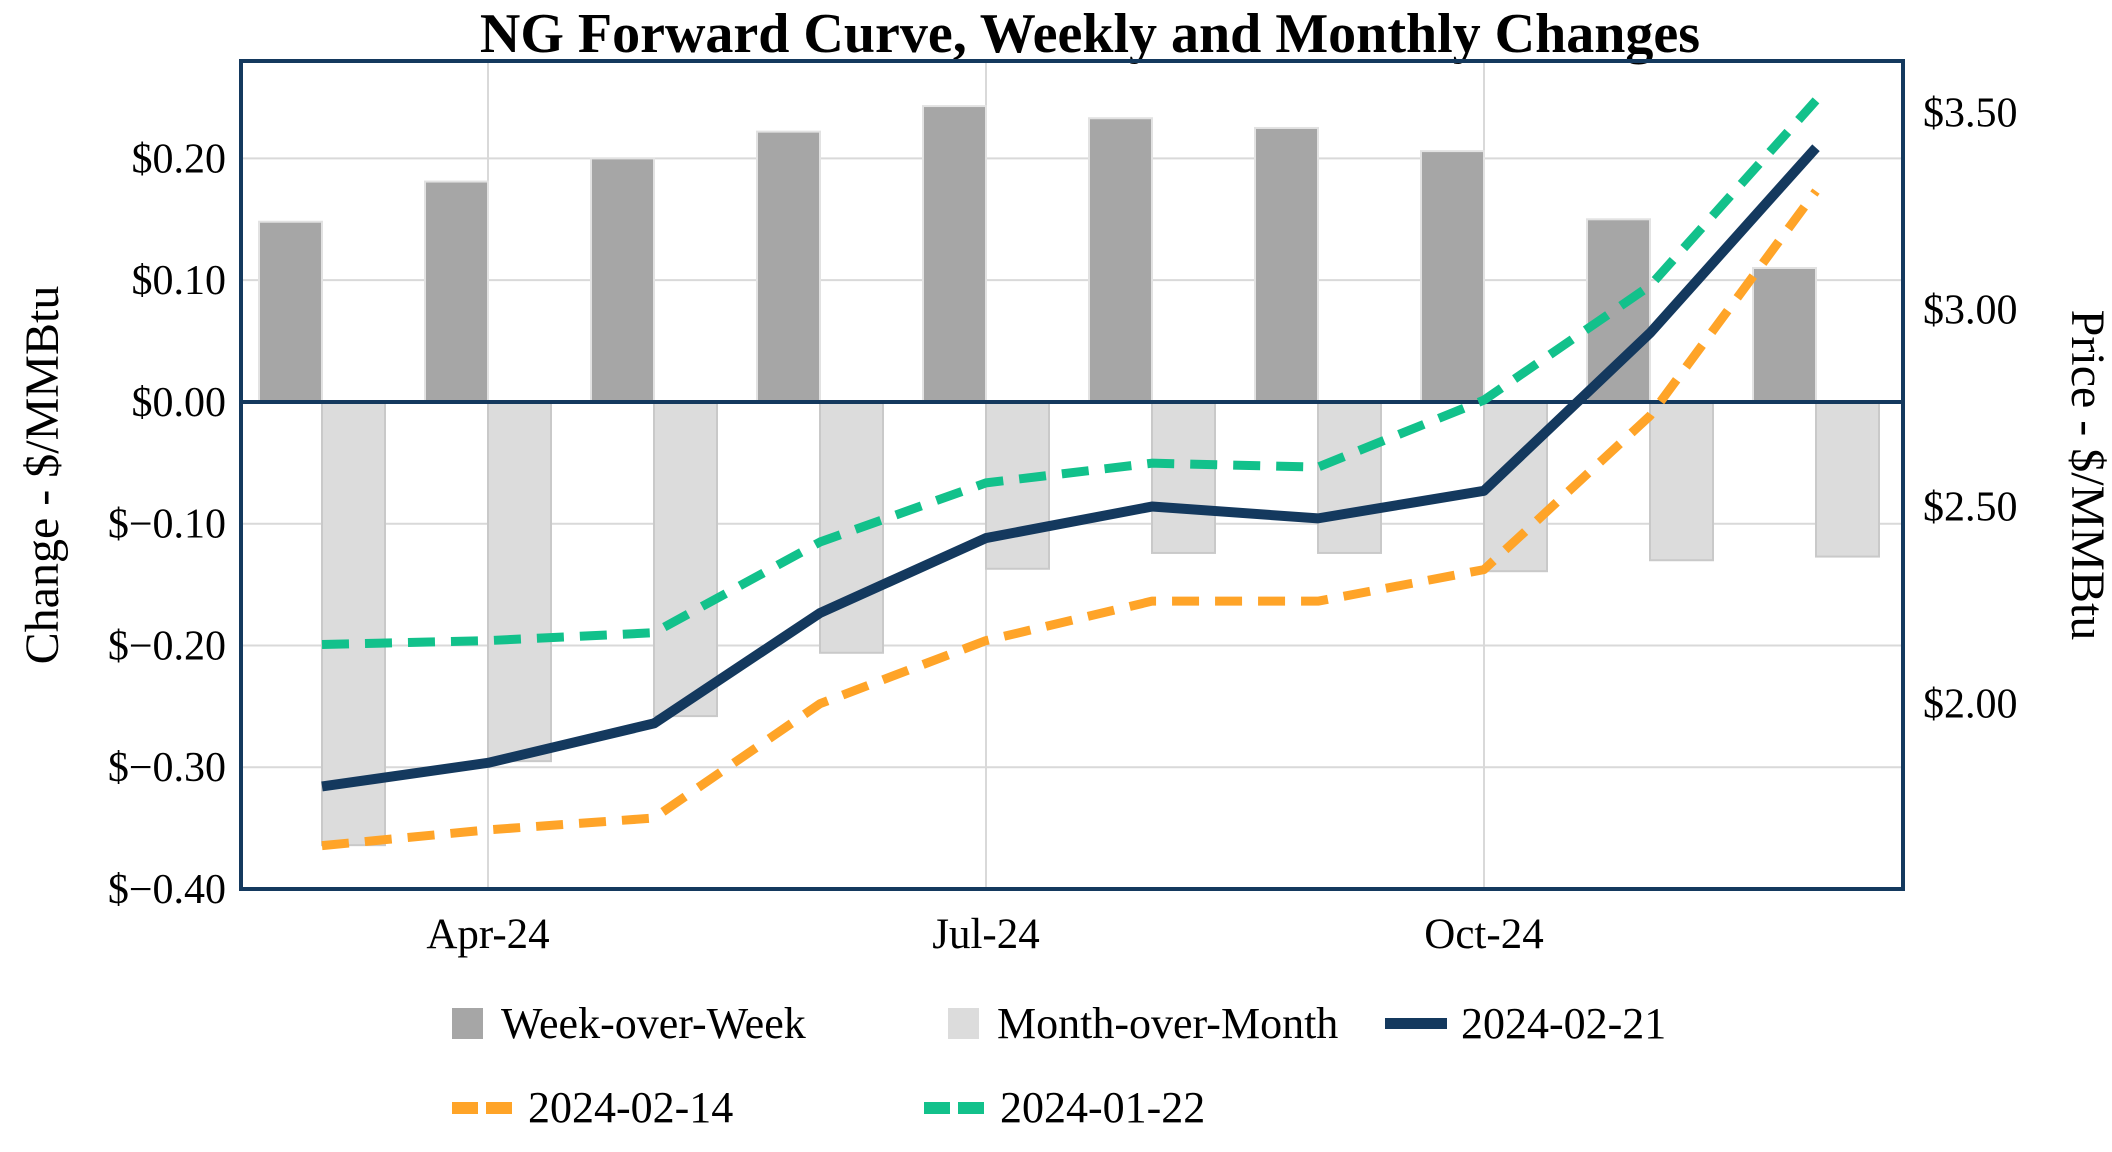 Image resolution: width=2112 pixels, height=1152 pixels. I want to click on x-axis-tick: Oct-24, so click(1483, 934).